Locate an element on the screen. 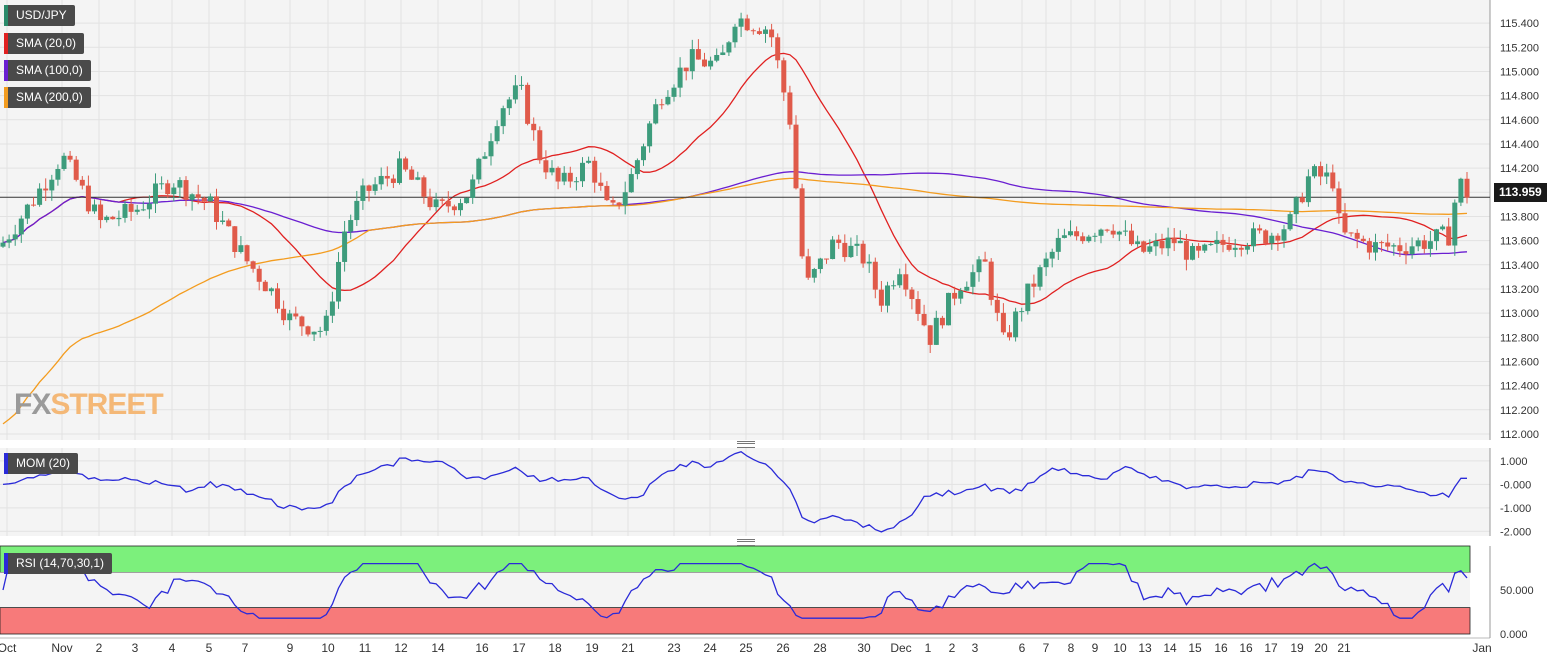 This screenshot has height=660, width=1564. pane-resize-handle-rsi is located at coordinates (746, 542).